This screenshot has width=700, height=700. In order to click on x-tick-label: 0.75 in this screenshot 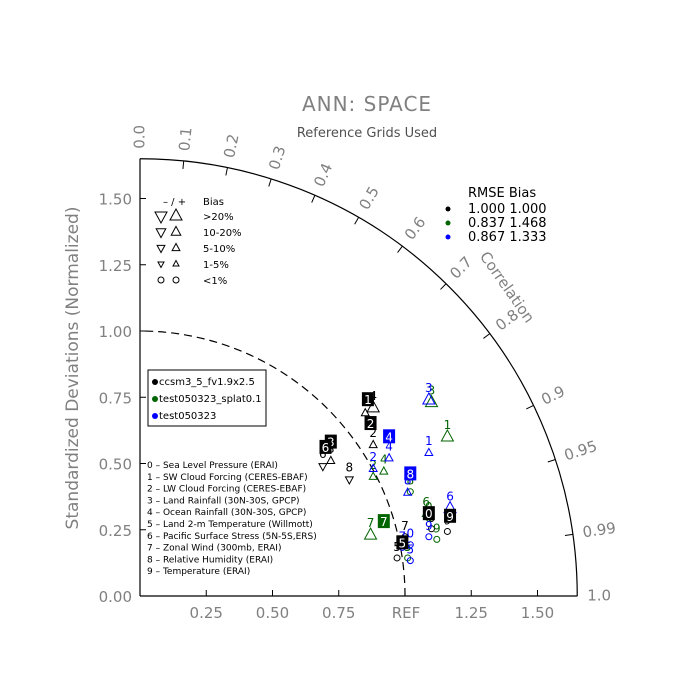, I will do `click(338, 613)`.